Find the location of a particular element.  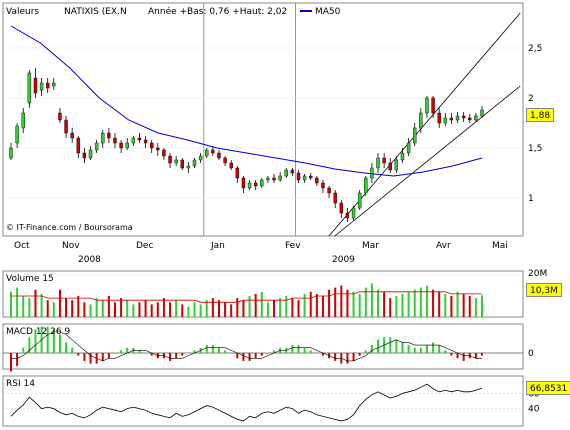

symbol-label: NATIXIS (EX.N is located at coordinates (95, 12).